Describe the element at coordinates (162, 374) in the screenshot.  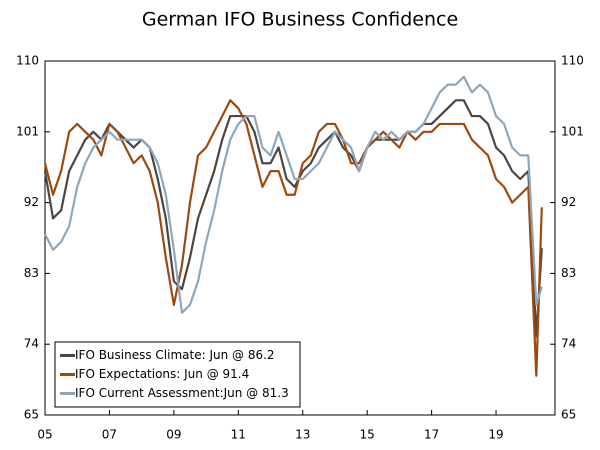
I see `legend-label: IFO Expectations: Jun @ 91.4` at that location.